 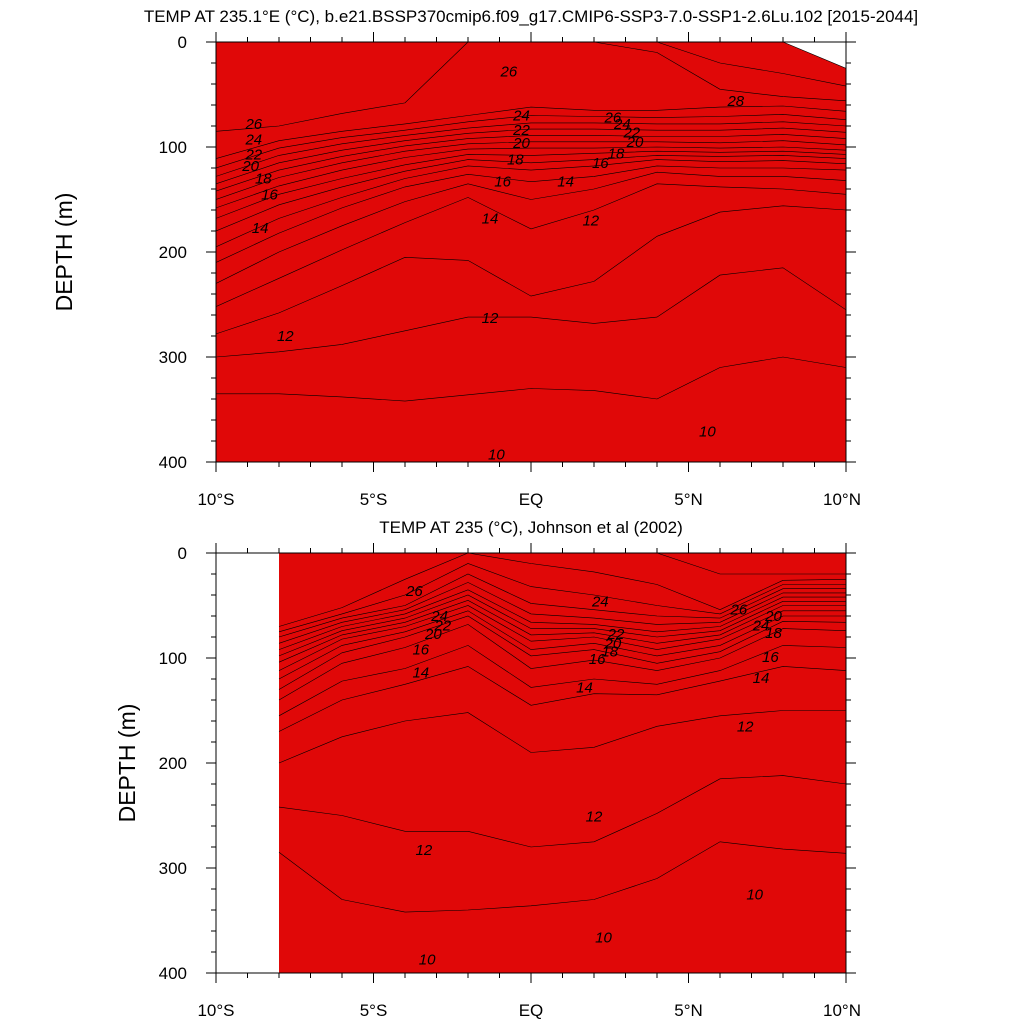 What do you see at coordinates (688, 499) in the screenshot?
I see `x-tick-label: 5°N` at bounding box center [688, 499].